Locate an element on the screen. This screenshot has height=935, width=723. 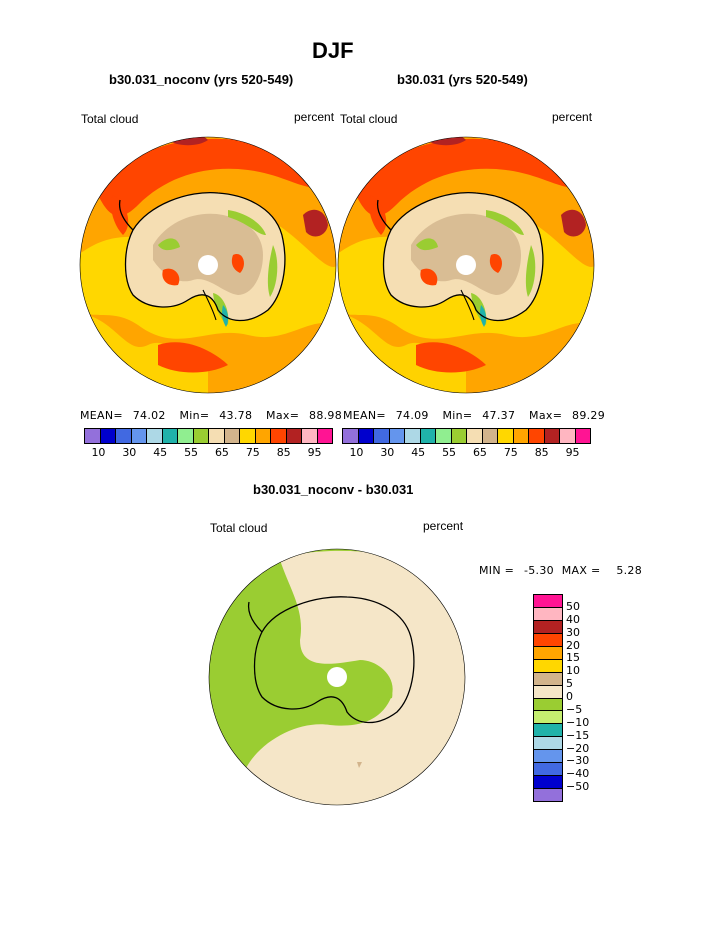
colorbar-tick-label: −30 is located at coordinates (578, 761).